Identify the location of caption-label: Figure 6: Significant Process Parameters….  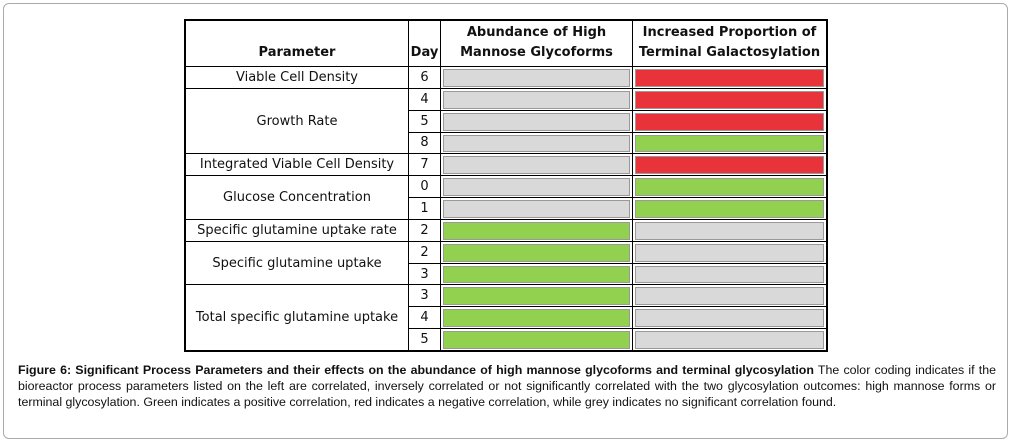
(416, 370).